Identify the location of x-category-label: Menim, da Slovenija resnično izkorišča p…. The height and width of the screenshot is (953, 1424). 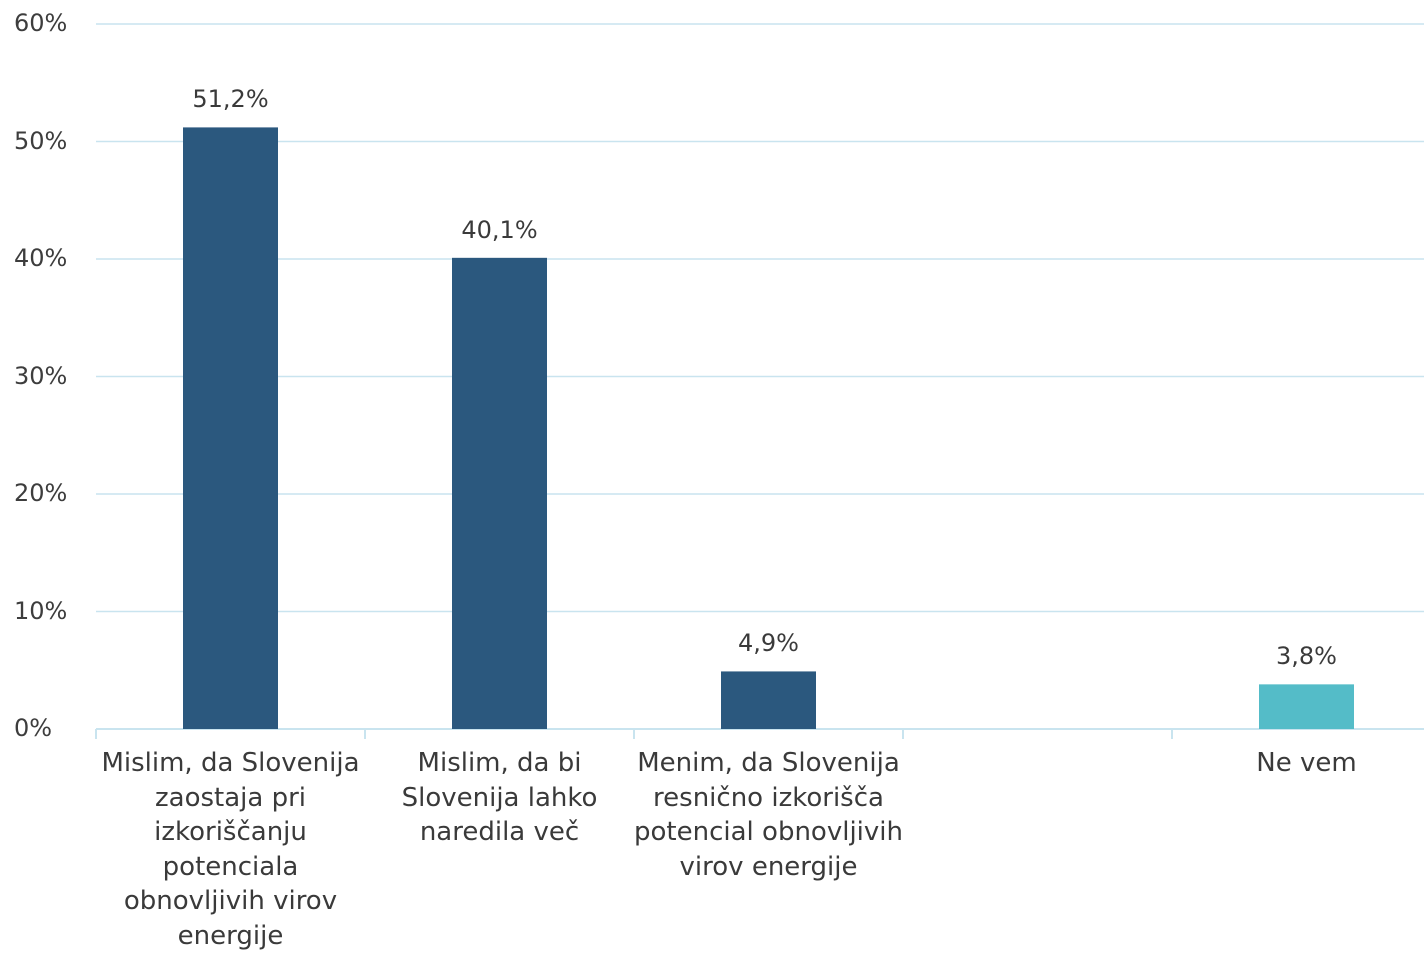
(768, 815).